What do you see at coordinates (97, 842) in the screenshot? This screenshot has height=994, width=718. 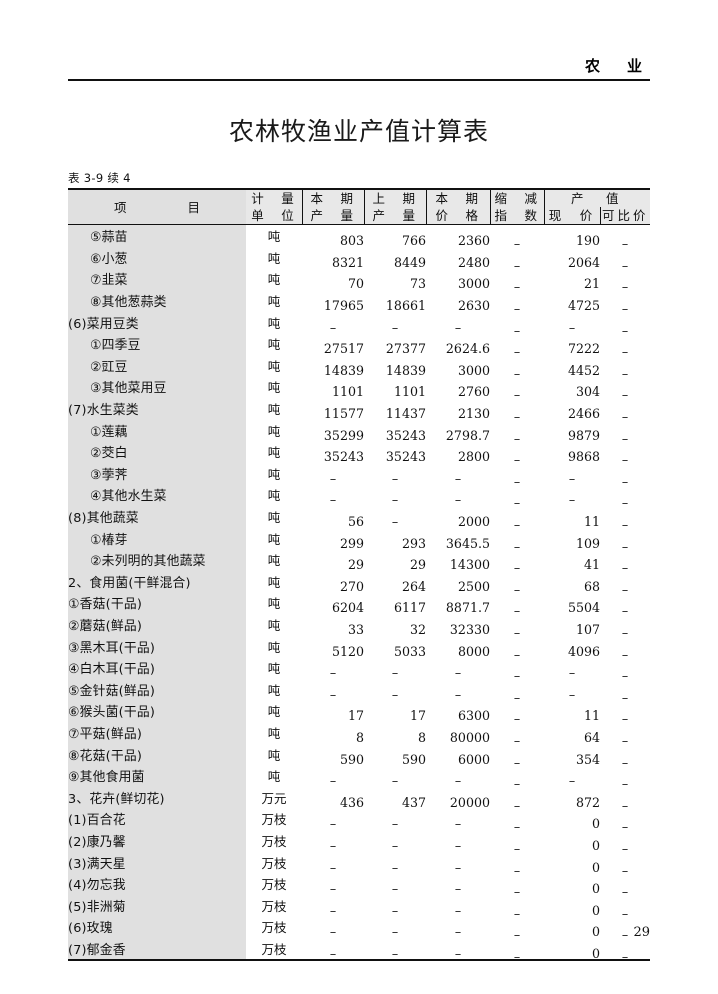 I see `row-item-label-text: (2)康乃馨` at bounding box center [97, 842].